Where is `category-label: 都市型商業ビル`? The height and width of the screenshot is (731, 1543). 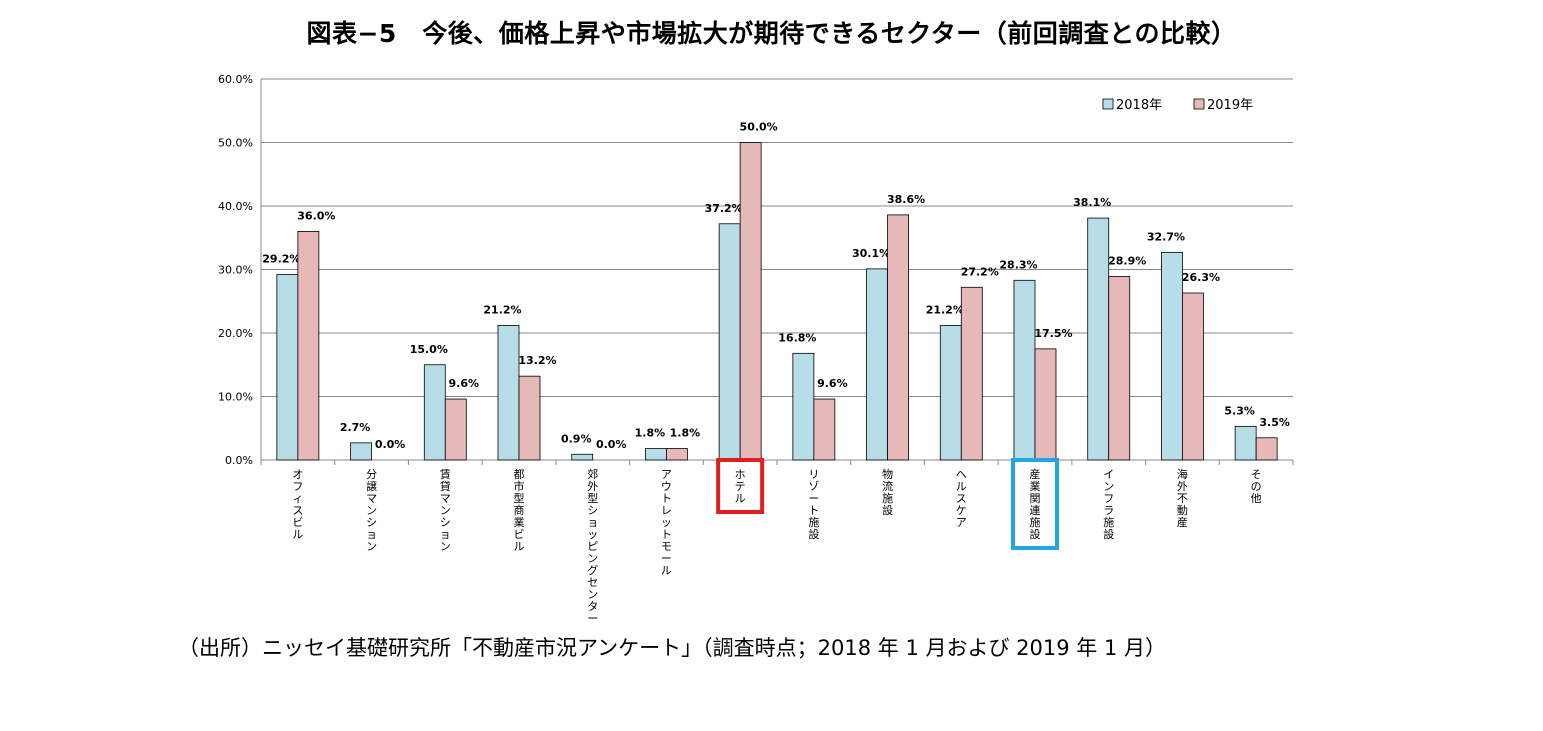 category-label: 都市型商業ビル is located at coordinates (519, 510).